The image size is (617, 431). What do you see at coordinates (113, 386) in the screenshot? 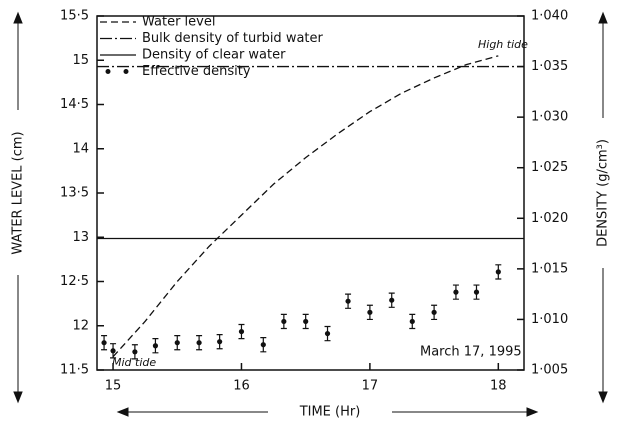
I see `x-tick-label: 15` at bounding box center [113, 386].